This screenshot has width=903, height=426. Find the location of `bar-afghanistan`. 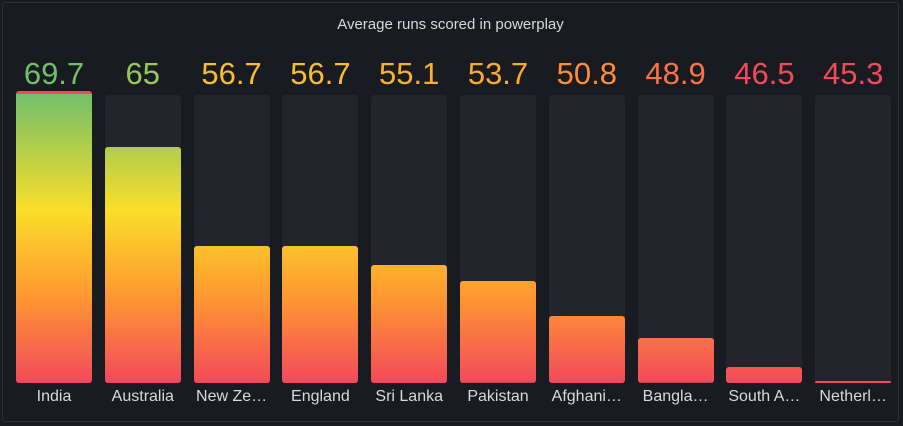

bar-afghanistan is located at coordinates (586, 349).